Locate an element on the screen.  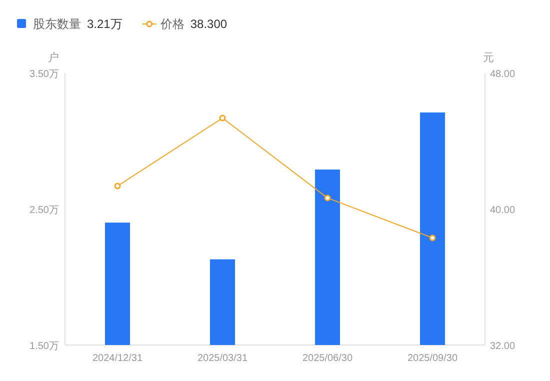
y-tick-label: 1.50万 is located at coordinates (44, 346).